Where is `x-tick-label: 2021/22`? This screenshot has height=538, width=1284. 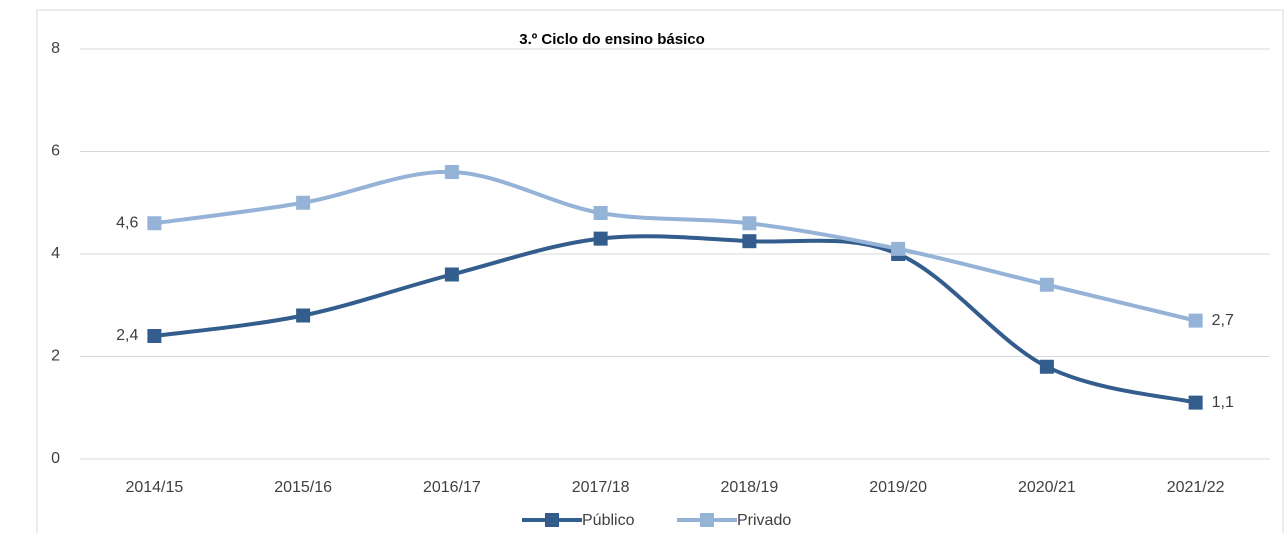 x-tick-label: 2021/22 is located at coordinates (1196, 487).